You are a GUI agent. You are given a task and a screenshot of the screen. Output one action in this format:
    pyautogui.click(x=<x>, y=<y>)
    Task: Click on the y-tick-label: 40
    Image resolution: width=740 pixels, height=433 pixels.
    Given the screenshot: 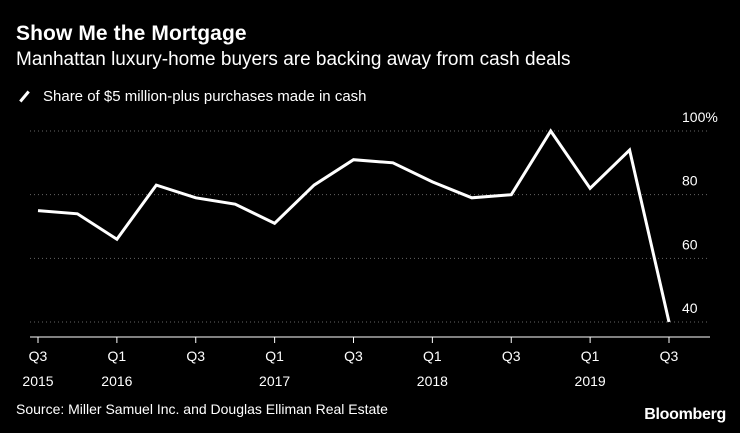 What is the action you would take?
    pyautogui.click(x=690, y=308)
    